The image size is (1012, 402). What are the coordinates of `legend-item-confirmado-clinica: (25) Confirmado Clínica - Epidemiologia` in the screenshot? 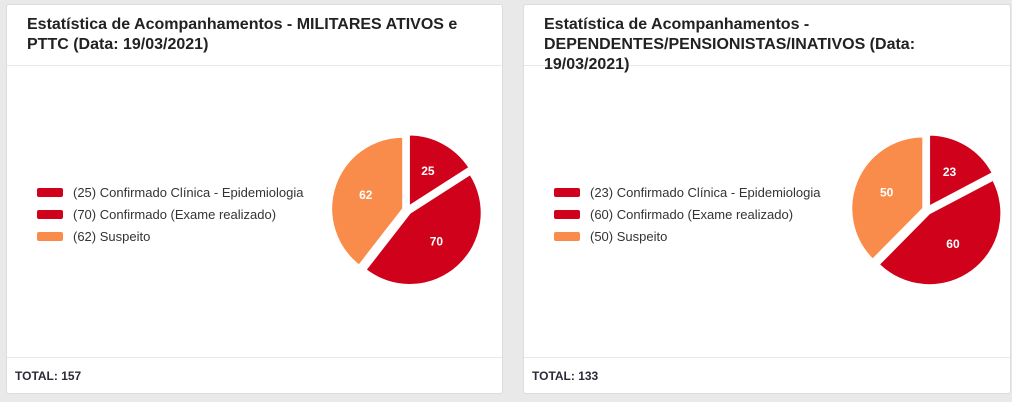 It's located at (170, 192).